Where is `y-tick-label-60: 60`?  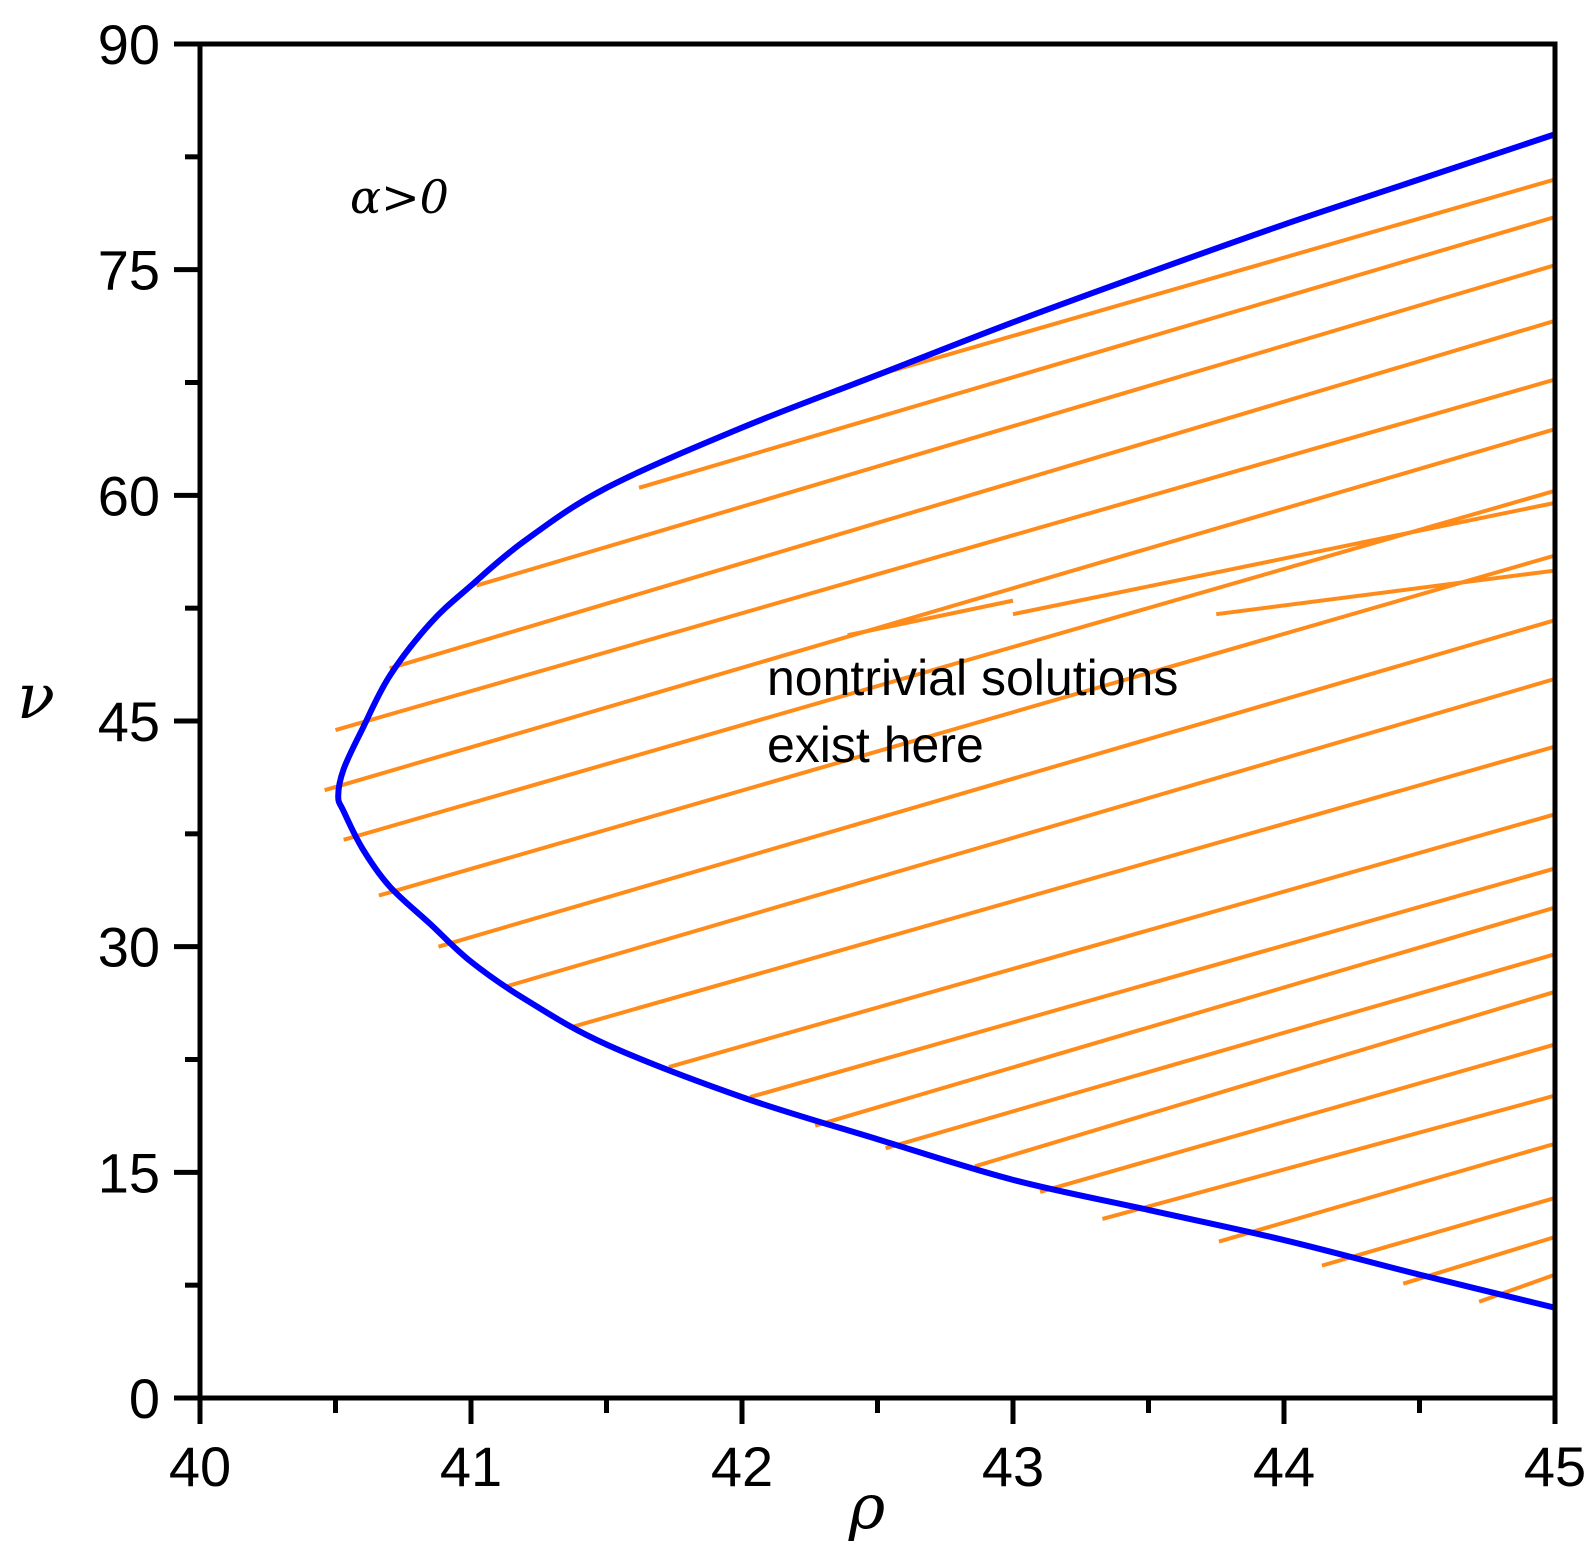 y-tick-label-60: 60 is located at coordinates (129, 495).